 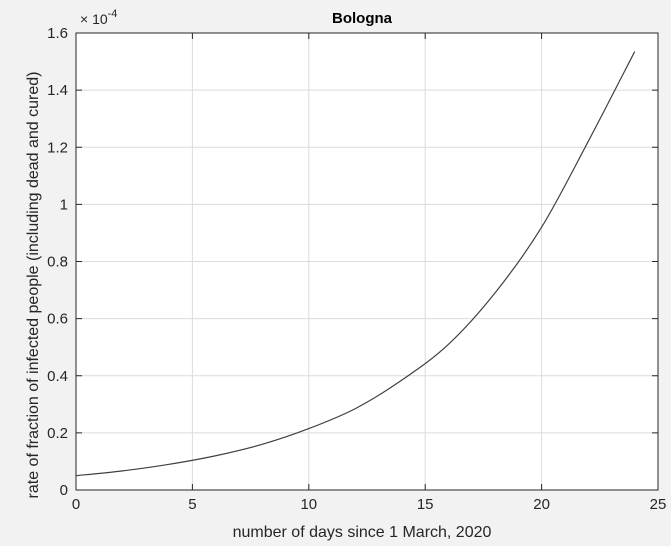 I want to click on x-tick-label: 0, so click(x=76, y=504).